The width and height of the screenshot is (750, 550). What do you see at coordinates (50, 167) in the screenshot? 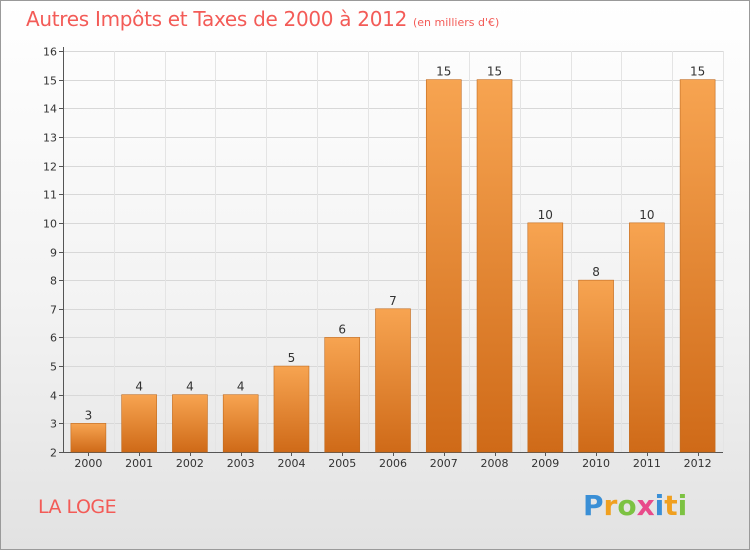
I see `y-tick-label: 12` at bounding box center [50, 167].